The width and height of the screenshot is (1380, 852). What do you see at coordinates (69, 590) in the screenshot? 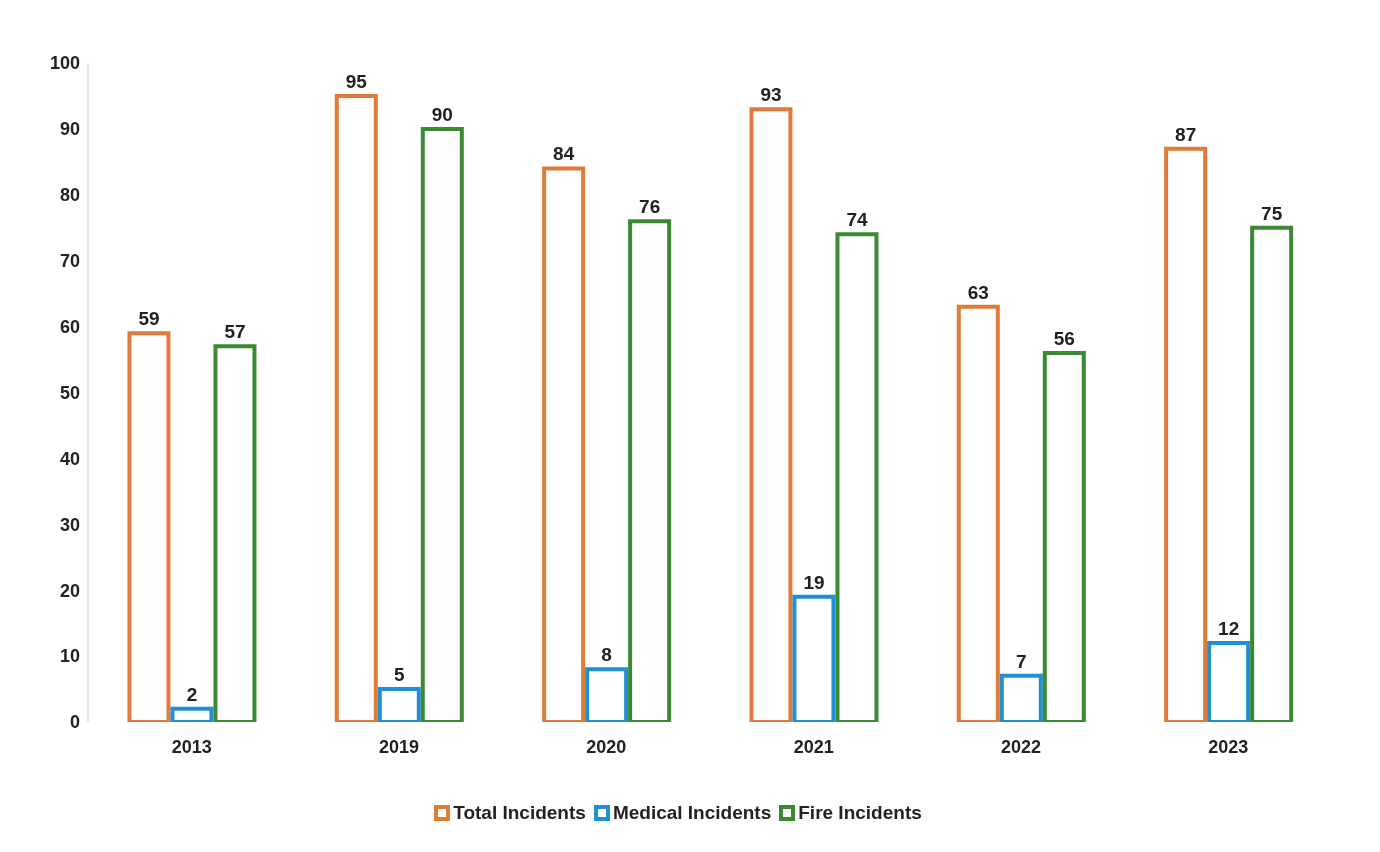
I see `y-tick-label: 20` at bounding box center [69, 590].